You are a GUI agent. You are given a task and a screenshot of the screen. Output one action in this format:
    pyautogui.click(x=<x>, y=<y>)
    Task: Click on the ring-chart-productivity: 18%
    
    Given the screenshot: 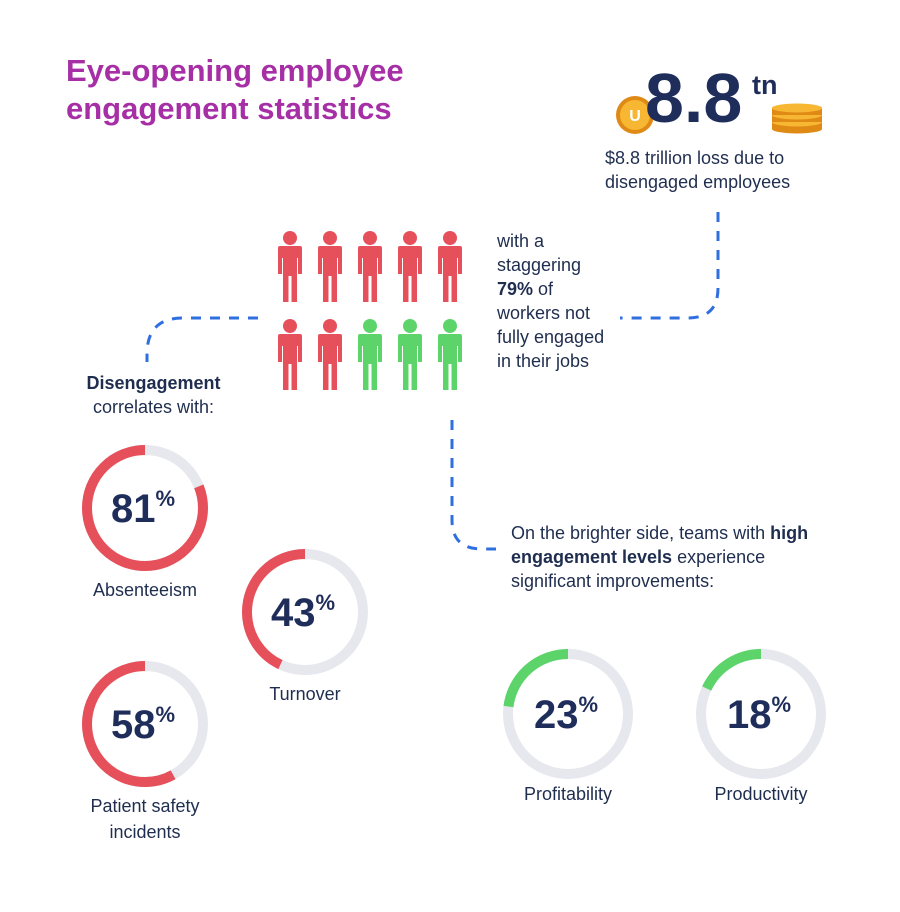 What is the action you would take?
    pyautogui.click(x=761, y=714)
    